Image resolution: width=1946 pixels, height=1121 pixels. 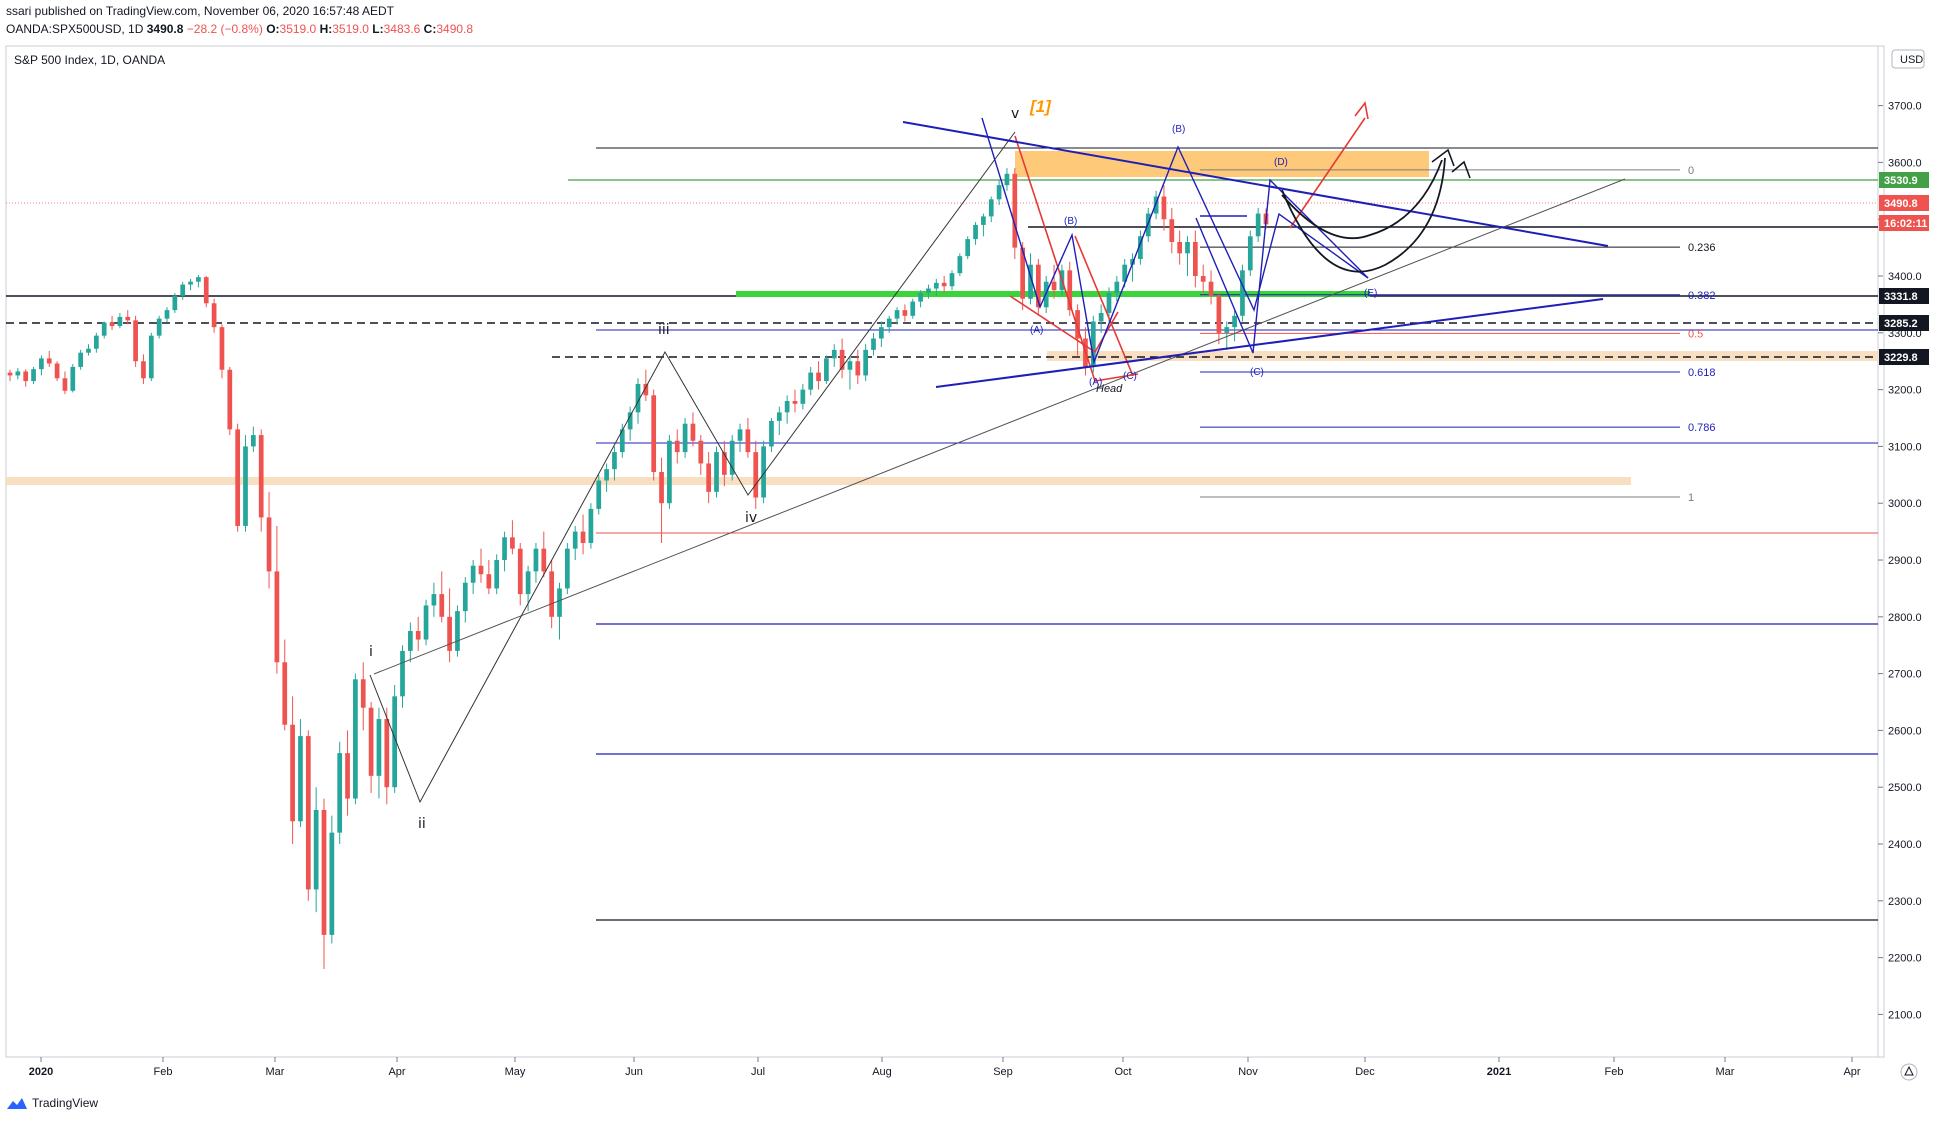 I want to click on last-price: 3490.8, so click(x=165, y=29).